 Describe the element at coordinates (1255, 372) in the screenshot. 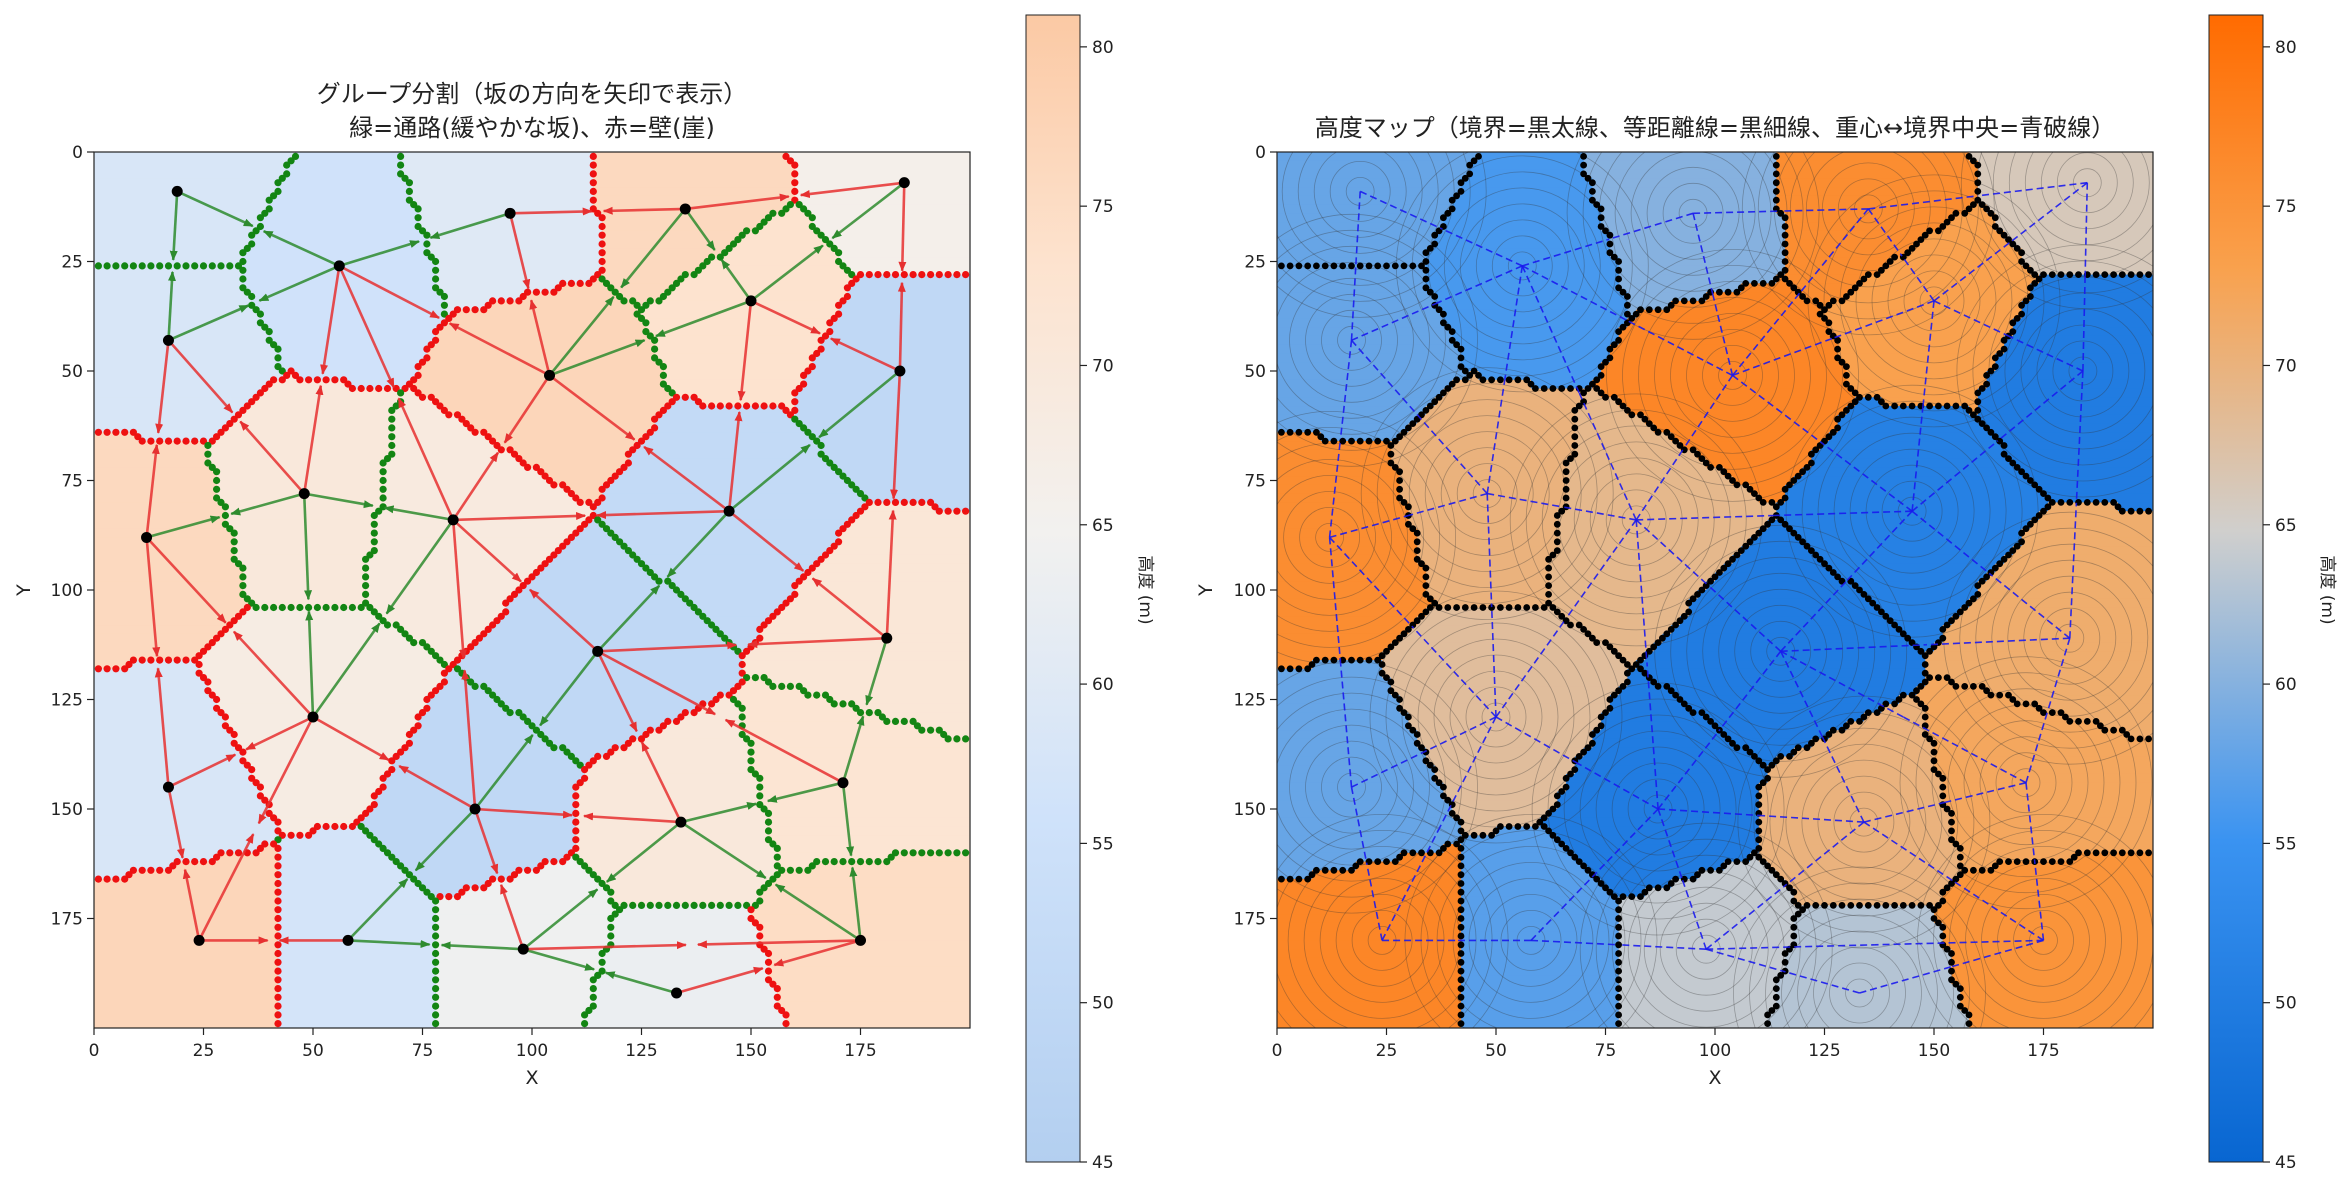

I see `y-tick-label: 50` at that location.